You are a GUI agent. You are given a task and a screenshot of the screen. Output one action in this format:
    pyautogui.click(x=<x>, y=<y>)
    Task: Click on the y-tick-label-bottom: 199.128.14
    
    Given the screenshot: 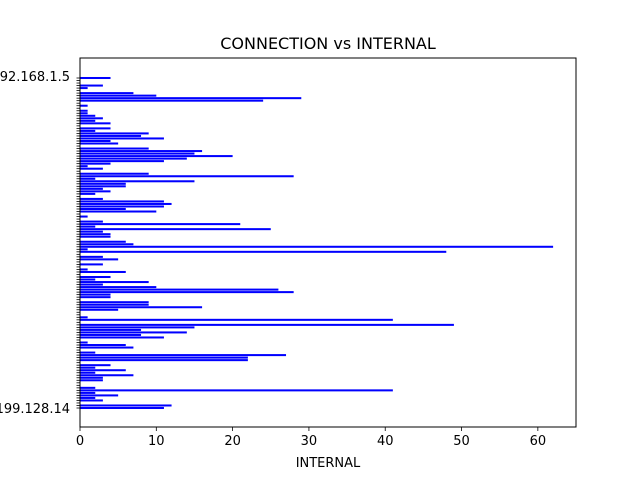 What is the action you would take?
    pyautogui.click(x=35, y=409)
    